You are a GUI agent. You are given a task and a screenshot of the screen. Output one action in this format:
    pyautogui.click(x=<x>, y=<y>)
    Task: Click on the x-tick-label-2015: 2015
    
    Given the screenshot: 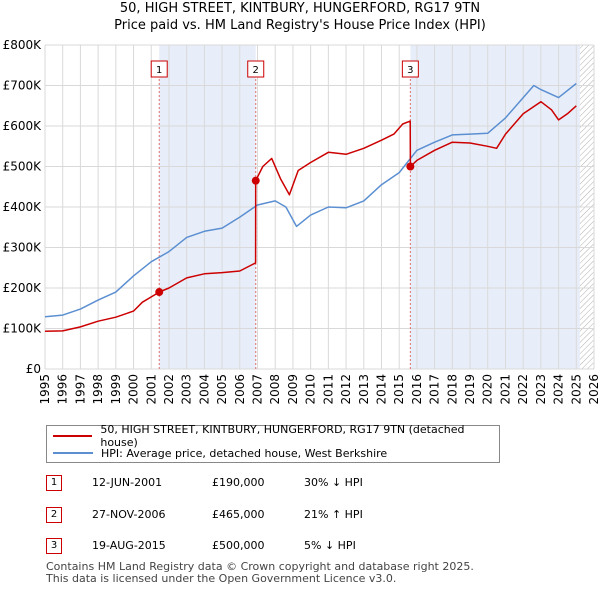 What is the action you would take?
    pyautogui.click(x=399, y=389)
    